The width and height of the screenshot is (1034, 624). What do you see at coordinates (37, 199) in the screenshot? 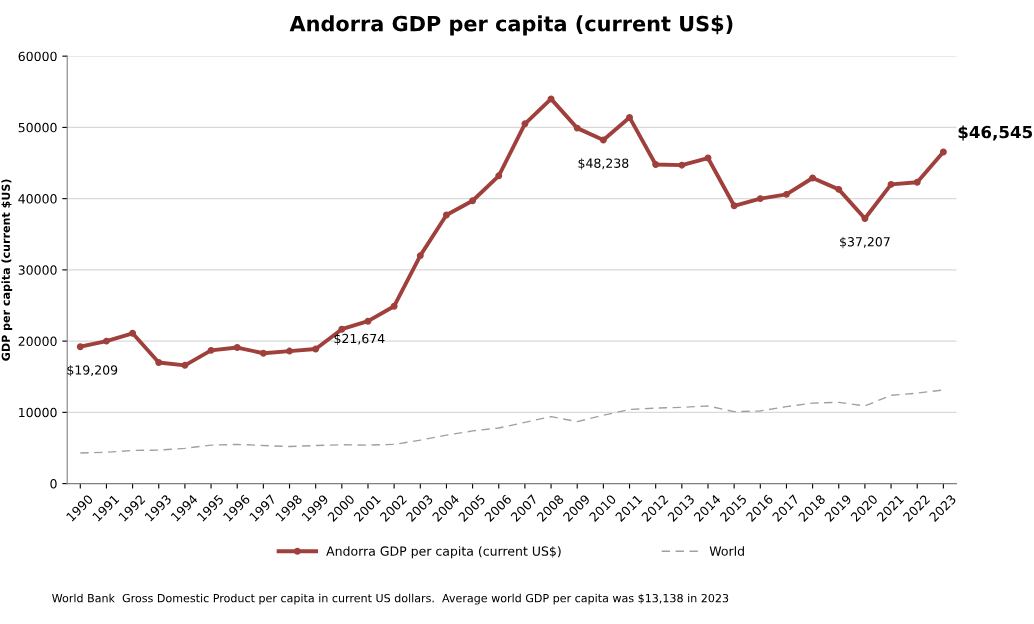
I see `y-tick-label: 40000` at bounding box center [37, 199].